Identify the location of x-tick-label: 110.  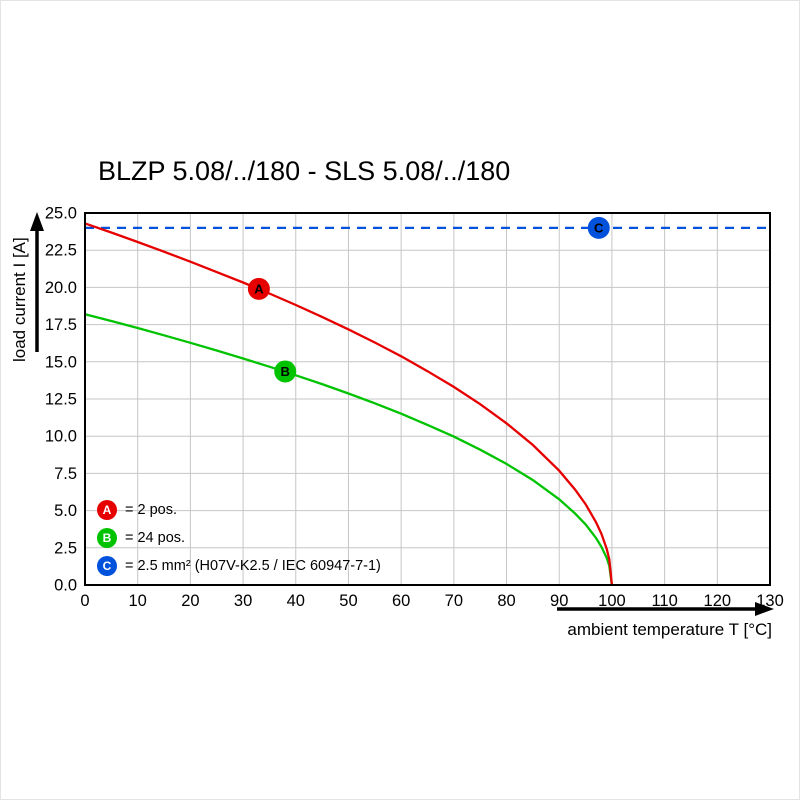
(664, 601).